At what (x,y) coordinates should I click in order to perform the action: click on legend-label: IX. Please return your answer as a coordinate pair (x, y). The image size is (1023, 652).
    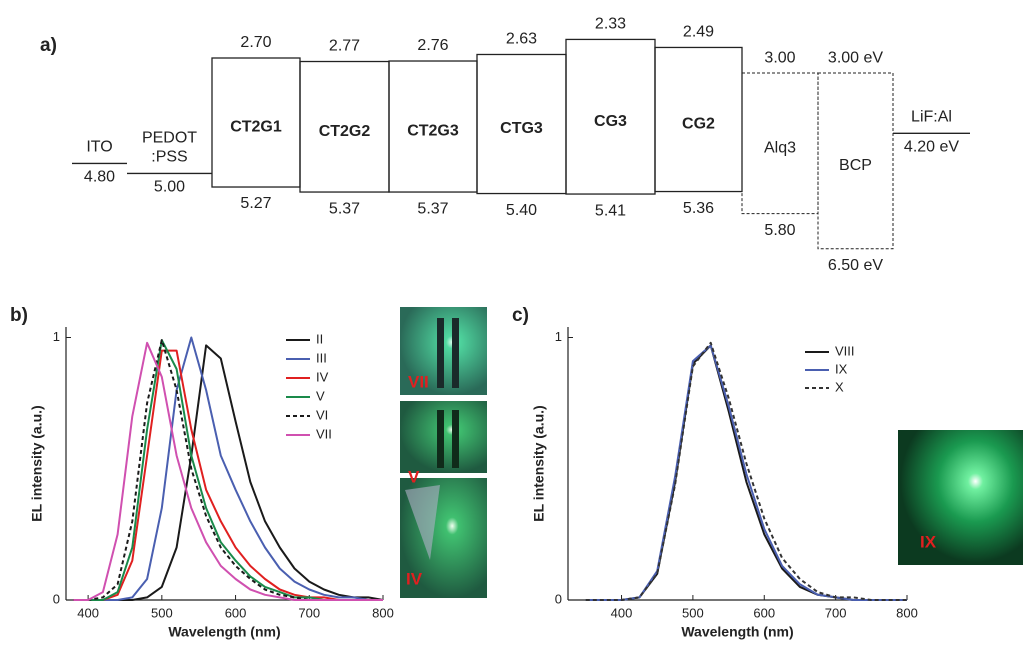
    Looking at the image, I should click on (841, 368).